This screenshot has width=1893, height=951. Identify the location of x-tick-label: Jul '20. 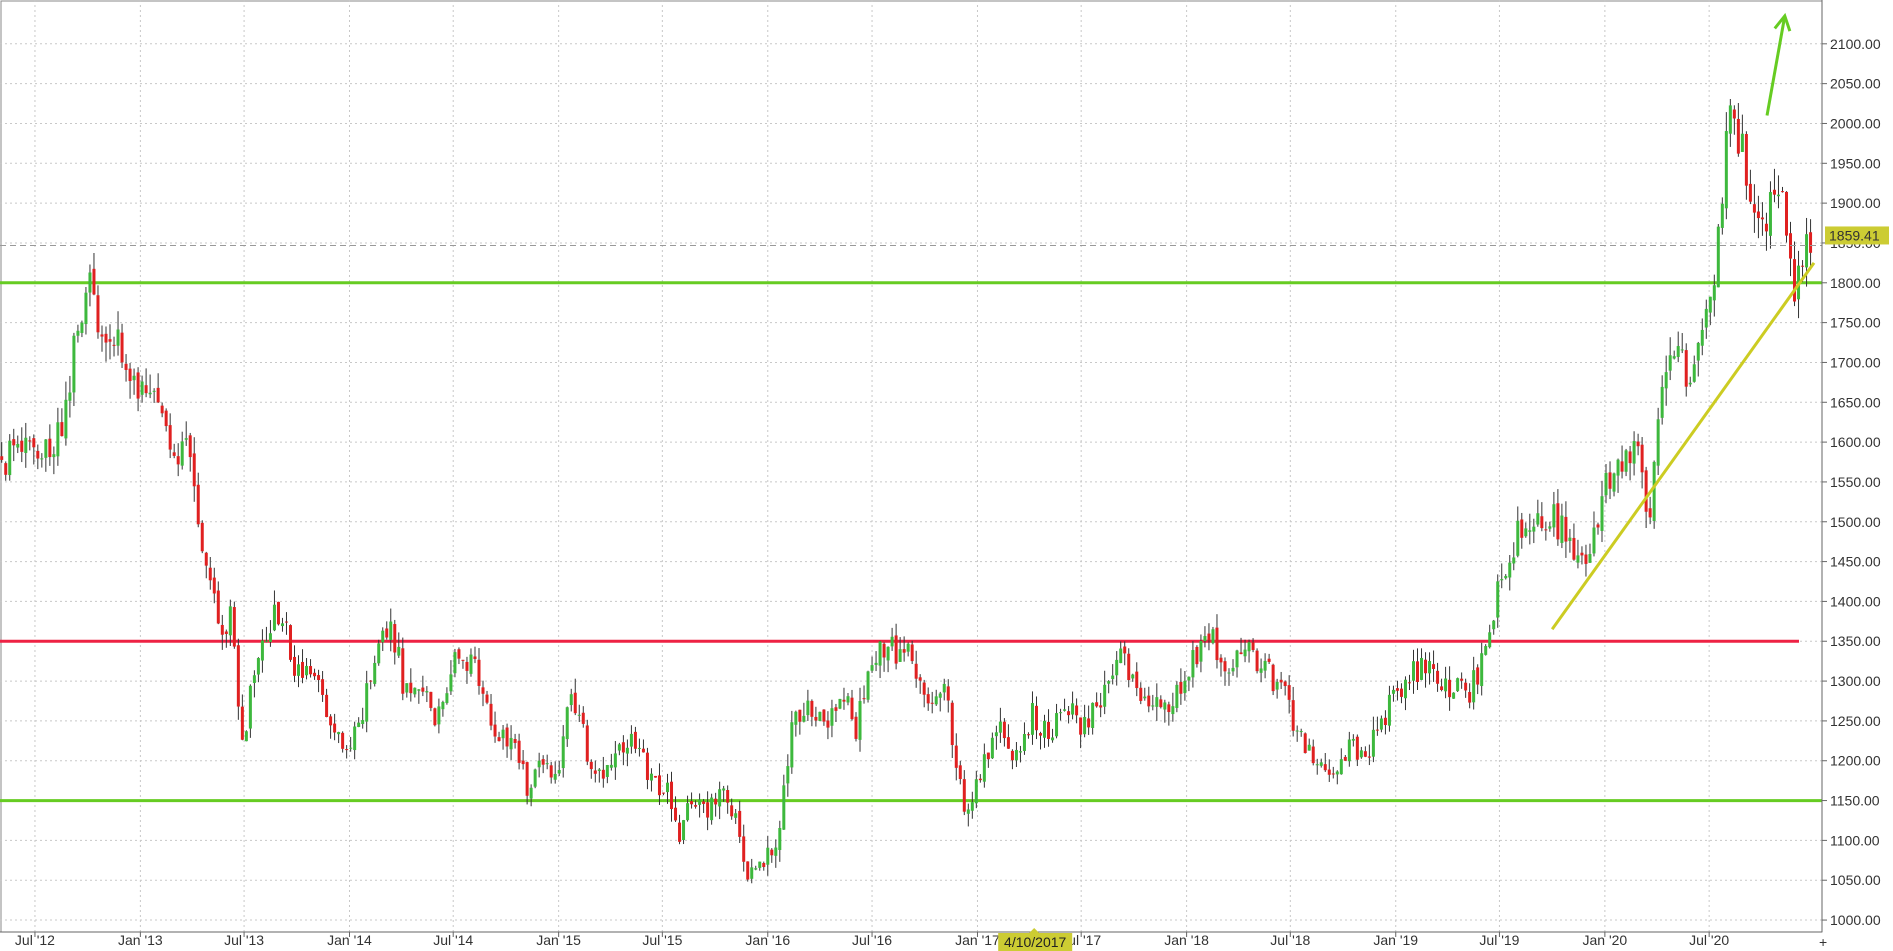
(1709, 940).